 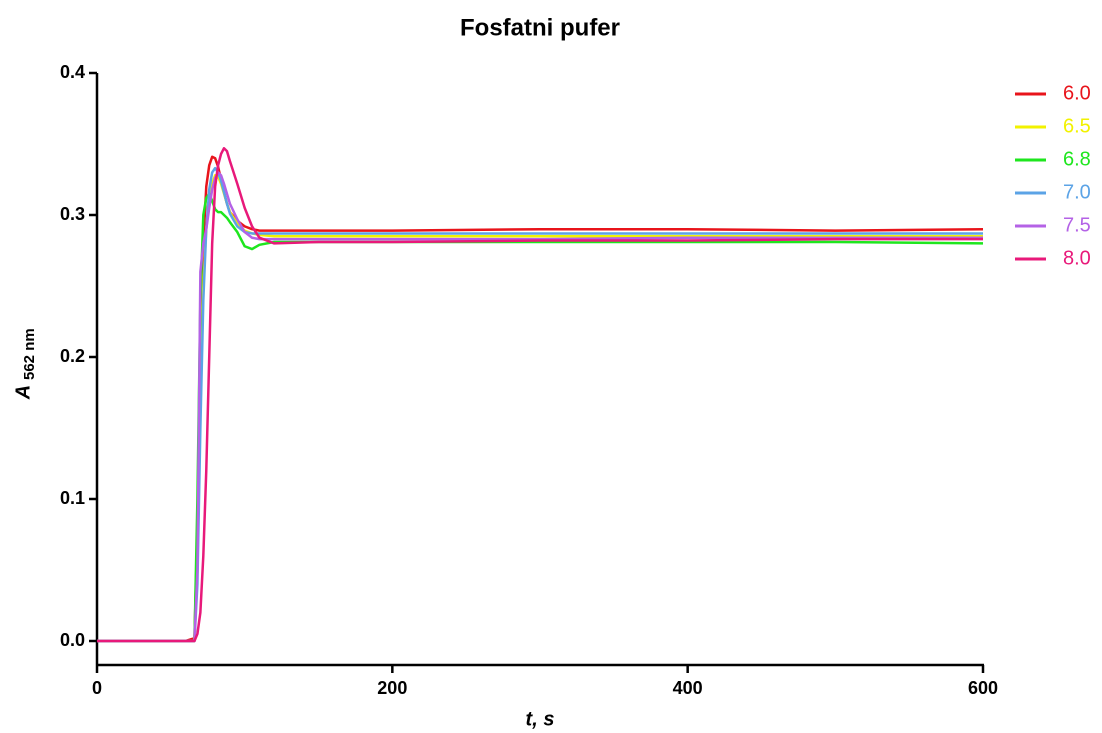 What do you see at coordinates (23, 392) in the screenshot?
I see `y-label-main: A` at bounding box center [23, 392].